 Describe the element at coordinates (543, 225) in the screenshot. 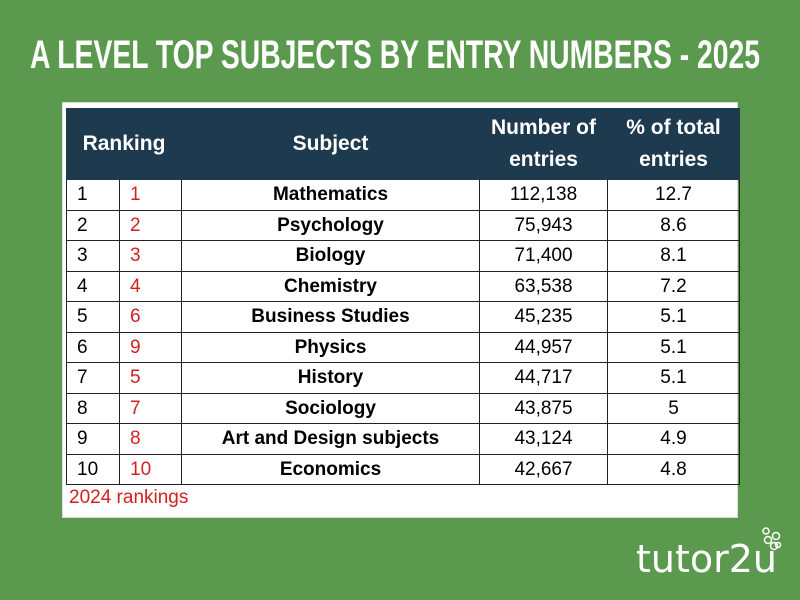

I see `entries: 75,943` at that location.